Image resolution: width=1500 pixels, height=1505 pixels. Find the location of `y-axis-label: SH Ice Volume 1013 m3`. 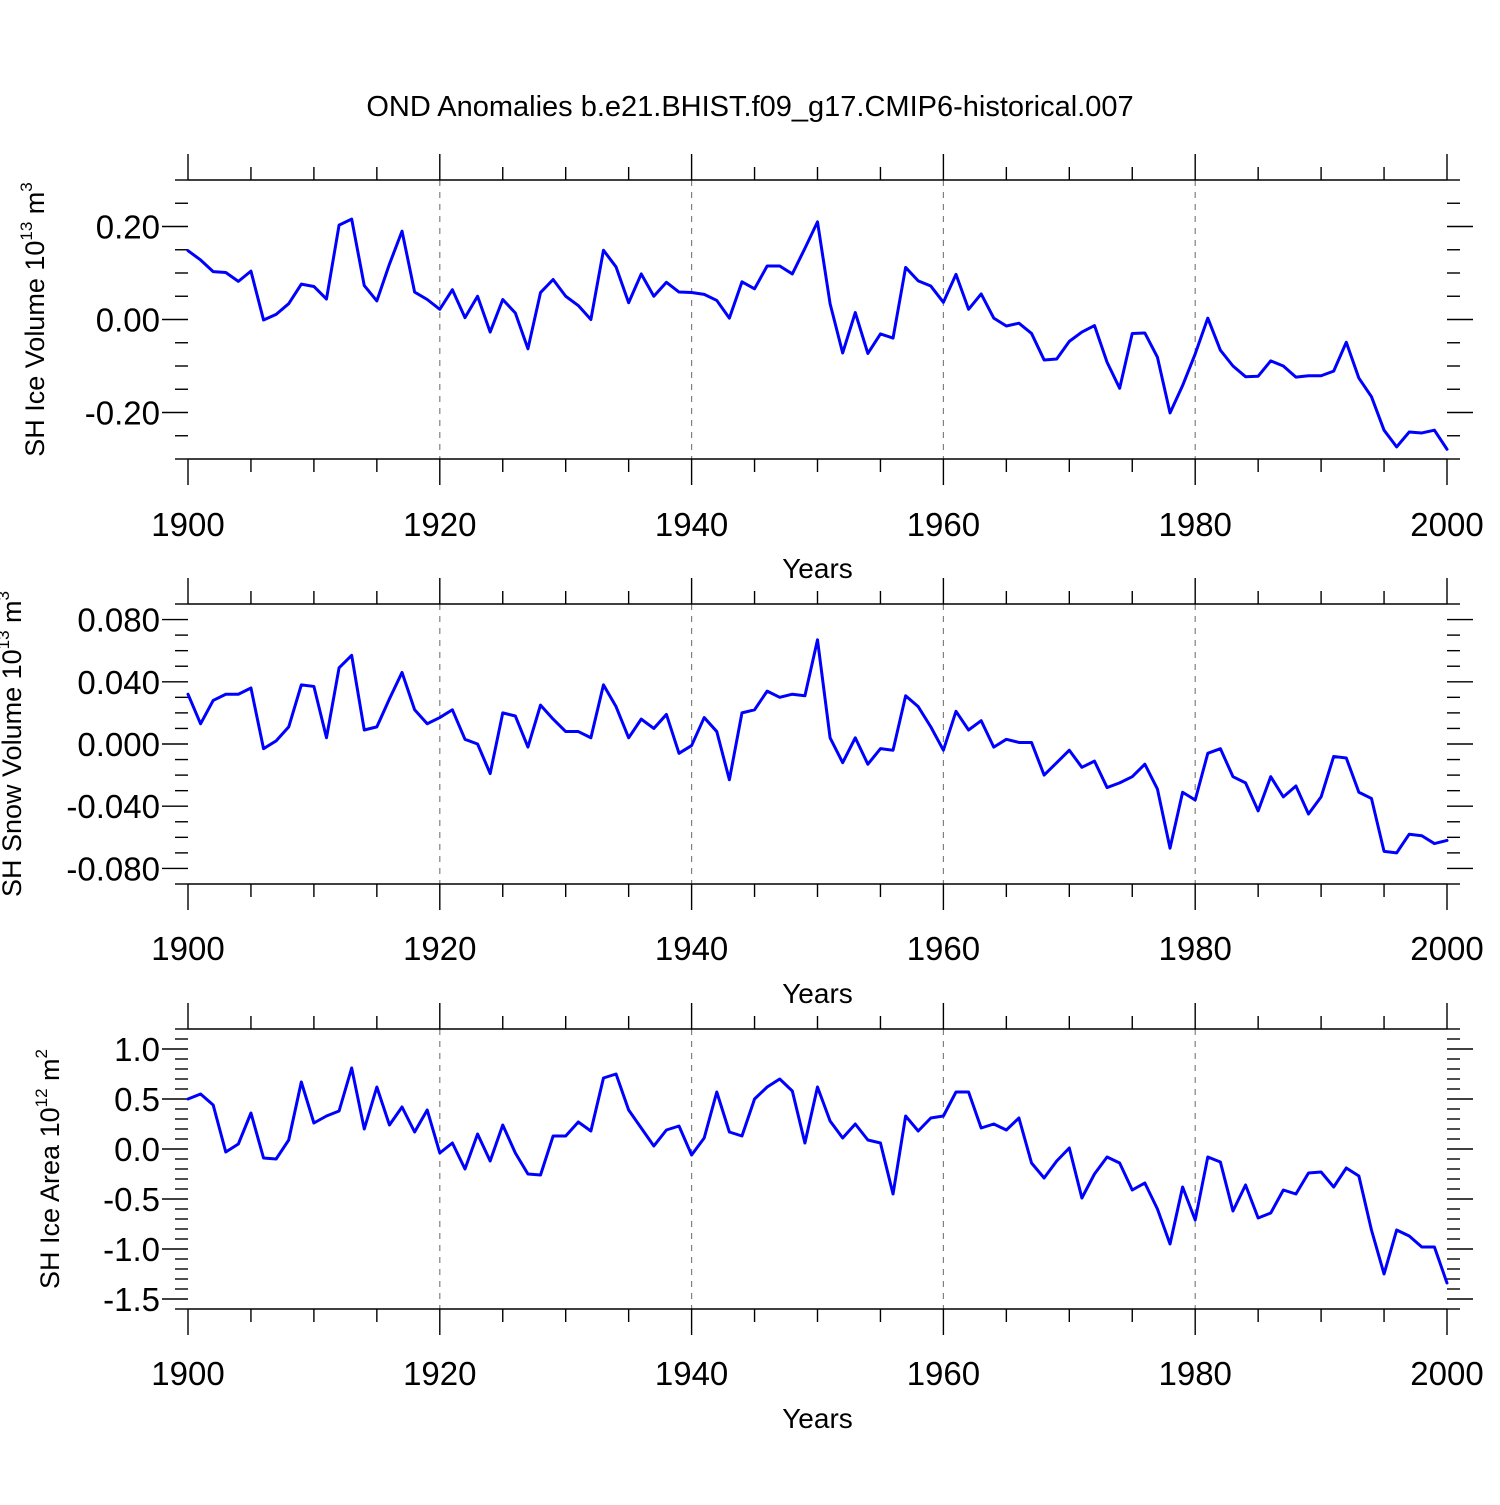

y-axis-label: SH Ice Volume 1013 m3 is located at coordinates (33, 319).